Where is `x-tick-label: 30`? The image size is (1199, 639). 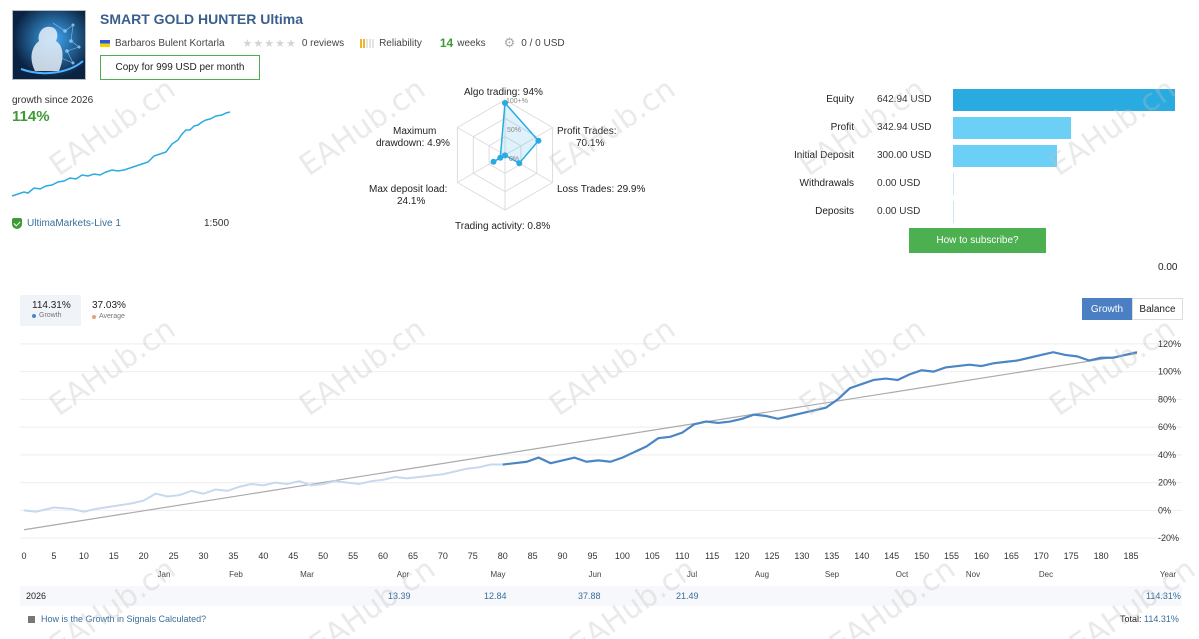
x-tick-label: 30 is located at coordinates (204, 556).